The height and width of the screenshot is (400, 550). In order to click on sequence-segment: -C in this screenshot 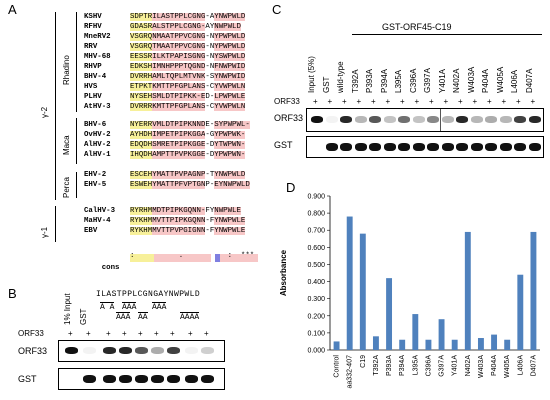, I will do `click(210, 87)`.